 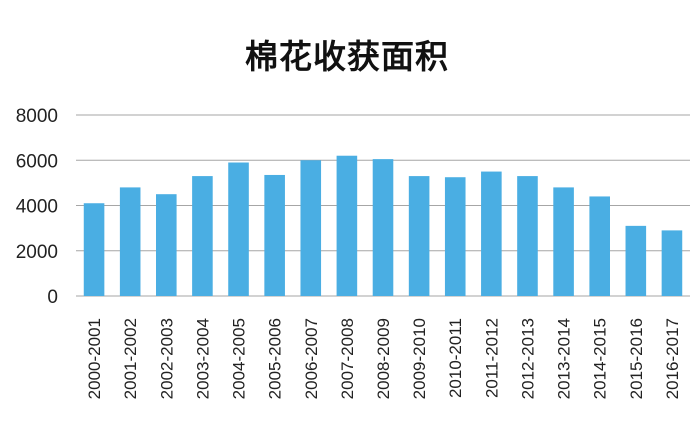 What do you see at coordinates (130, 358) in the screenshot?
I see `x-tick-label: 2001-2002` at bounding box center [130, 358].